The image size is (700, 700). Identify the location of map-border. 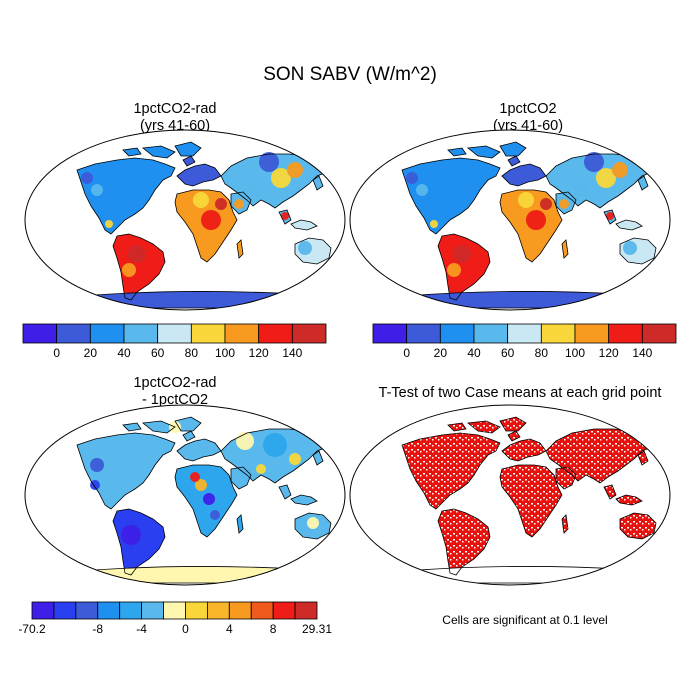
(510, 220).